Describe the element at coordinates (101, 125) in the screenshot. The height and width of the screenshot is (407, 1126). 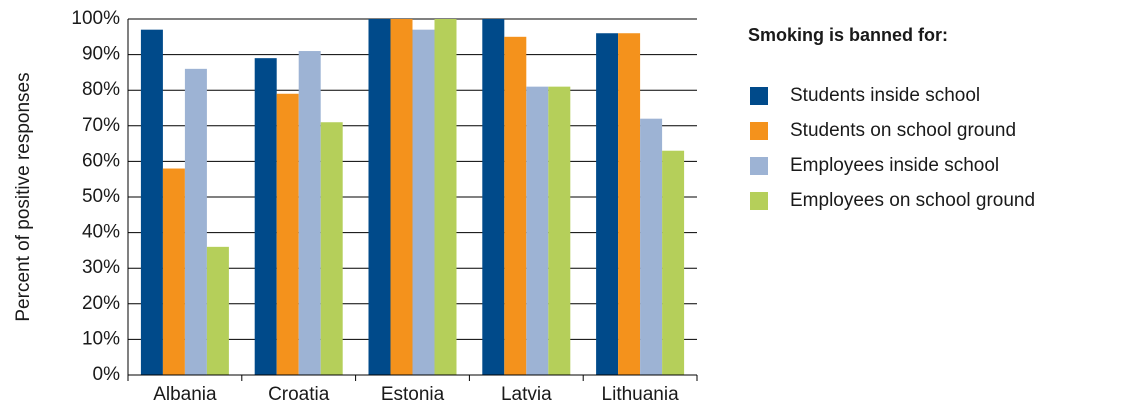
I see `y-tick-label: 70%` at that location.